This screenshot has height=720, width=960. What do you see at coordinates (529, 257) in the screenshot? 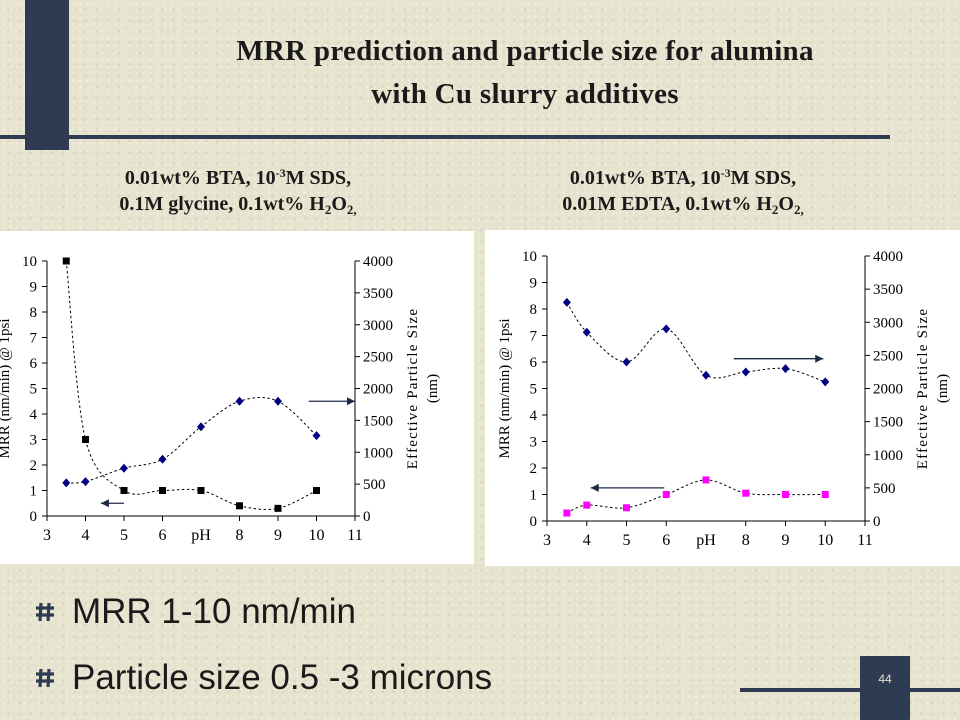
I see `y-tick-label: 10` at bounding box center [529, 257].